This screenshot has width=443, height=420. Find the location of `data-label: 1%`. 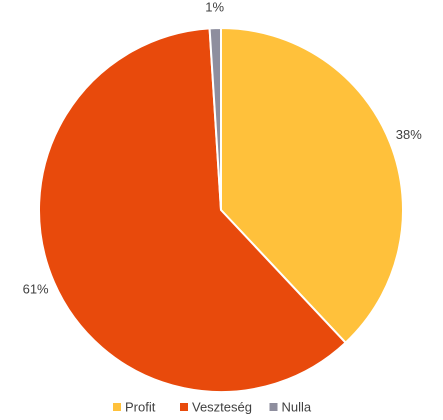

data-label: 1% is located at coordinates (214, 7).